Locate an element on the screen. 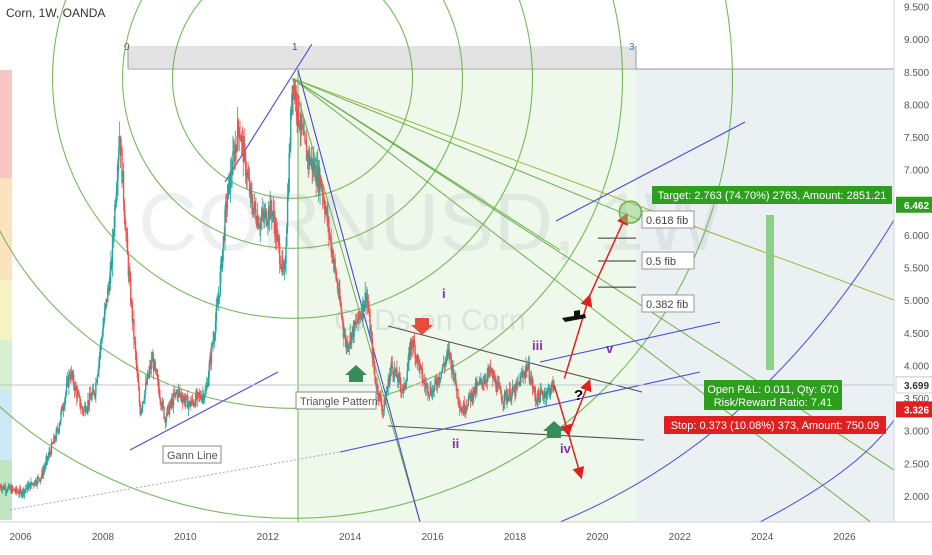 The image size is (932, 555). price-marker-label: 3.699 is located at coordinates (916, 386).